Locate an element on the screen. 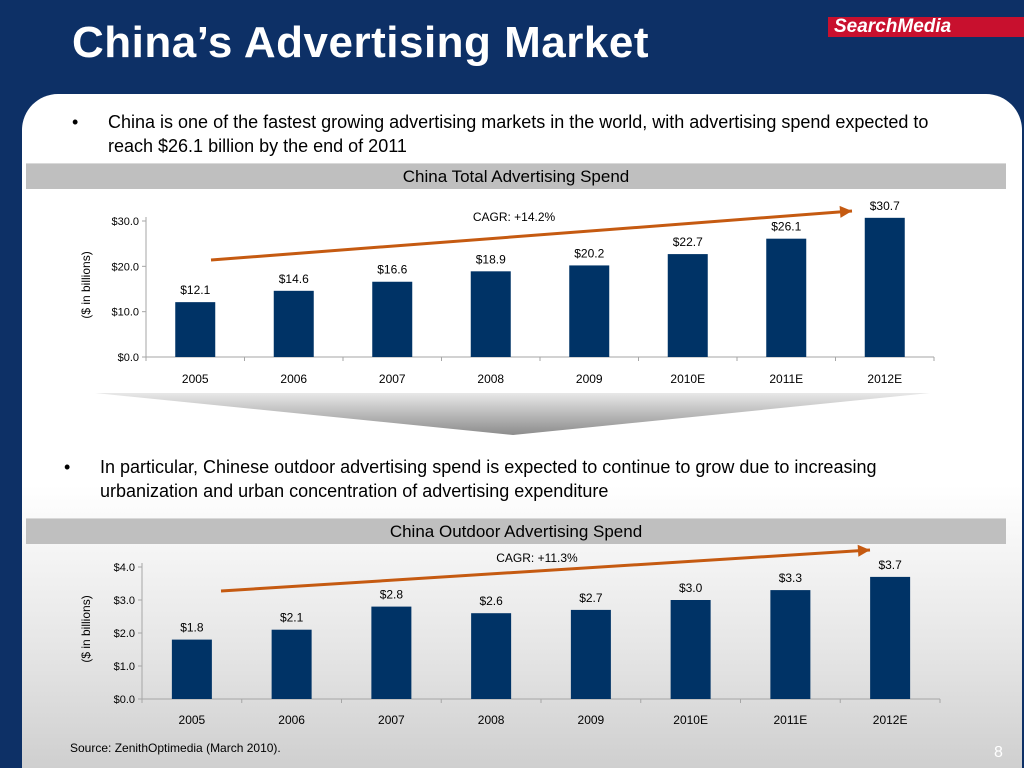 This screenshot has height=768, width=1024. chart1-data-label: $20.2 is located at coordinates (589, 253).